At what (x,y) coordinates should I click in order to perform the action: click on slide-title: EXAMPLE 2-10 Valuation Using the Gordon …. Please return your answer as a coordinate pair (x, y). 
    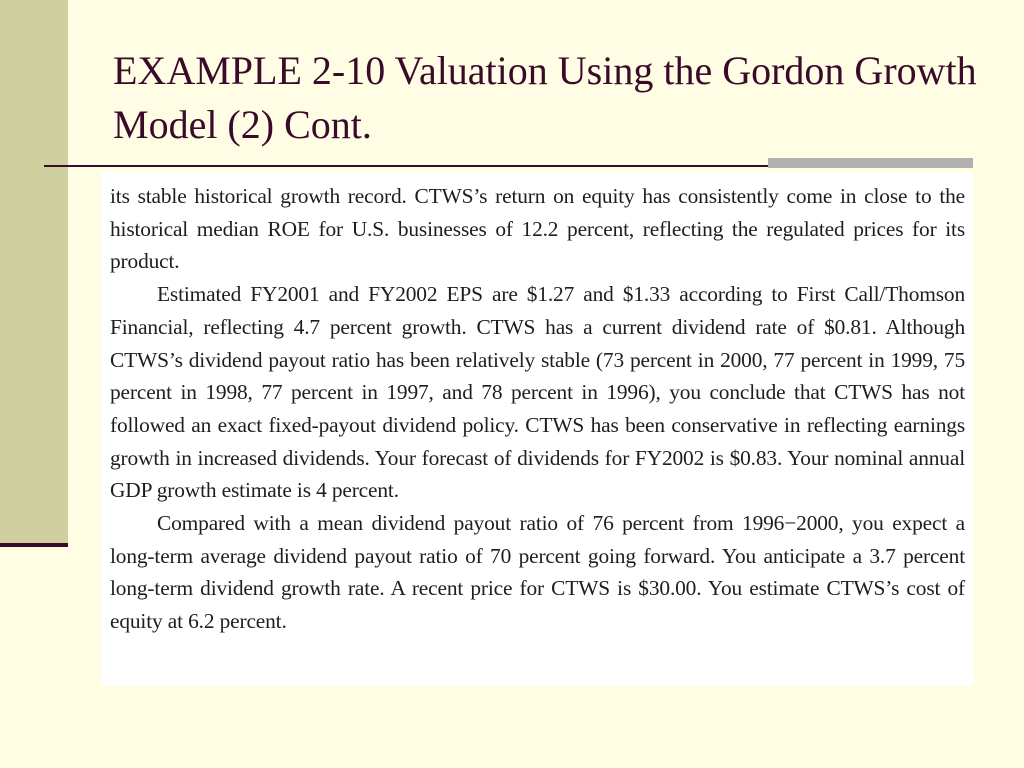
    Looking at the image, I should click on (545, 97).